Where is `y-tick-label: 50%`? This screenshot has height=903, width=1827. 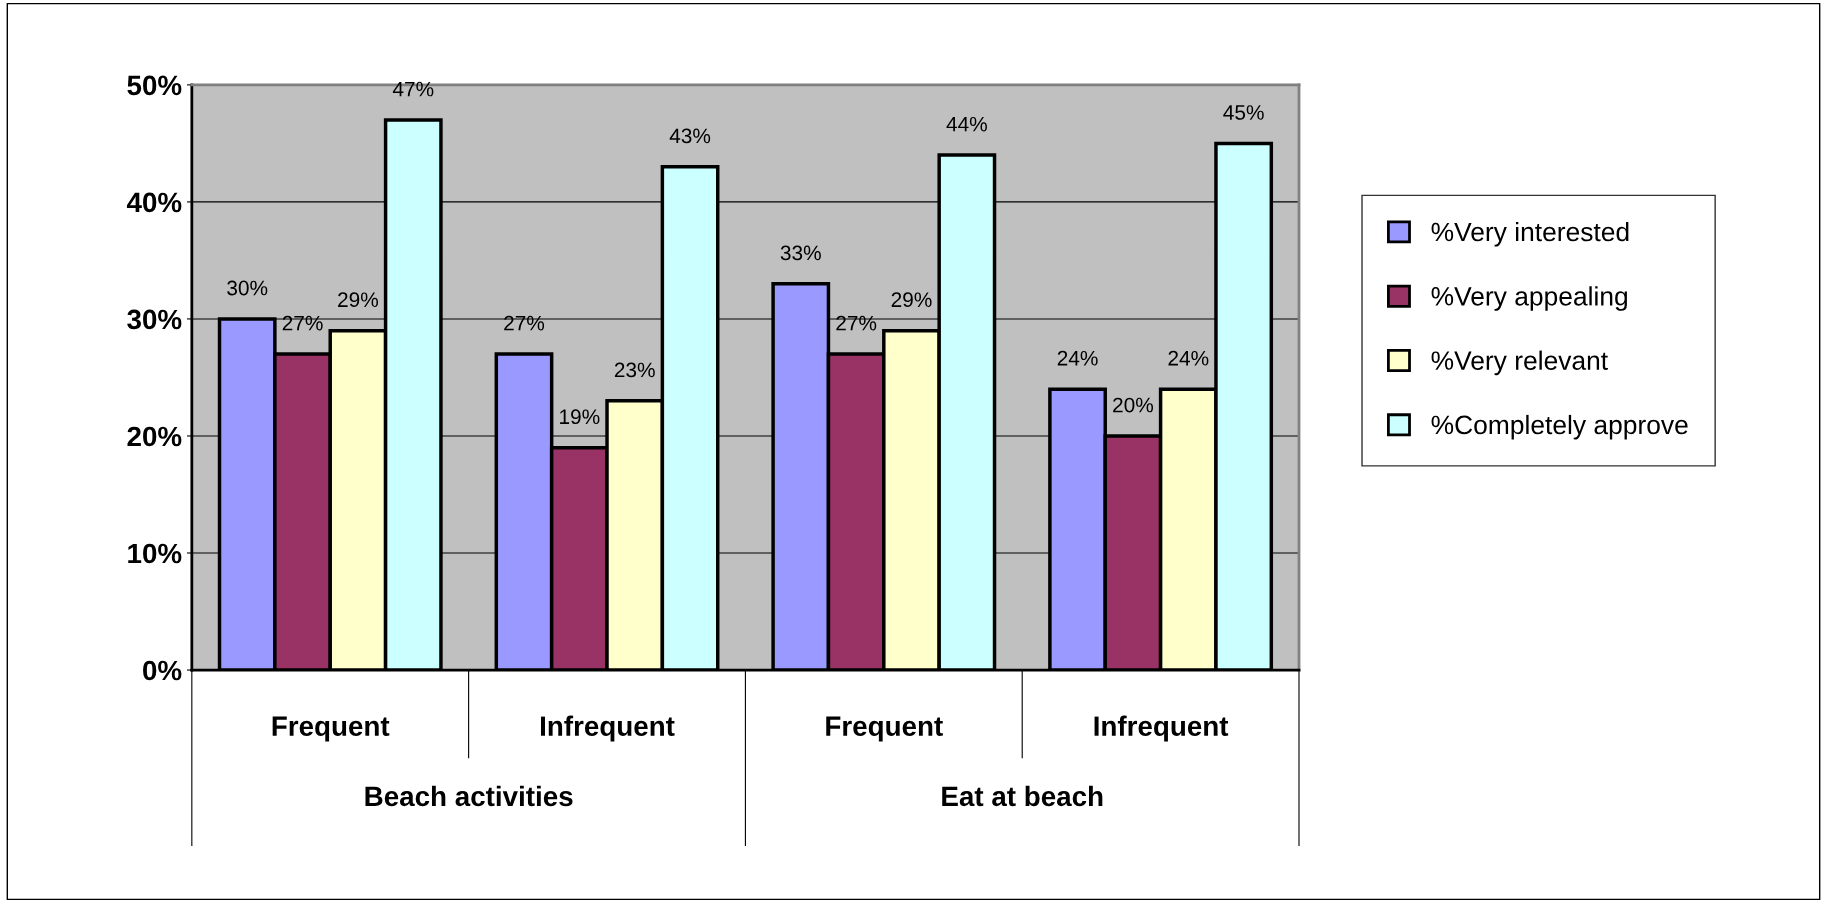 y-tick-label: 50% is located at coordinates (154, 85).